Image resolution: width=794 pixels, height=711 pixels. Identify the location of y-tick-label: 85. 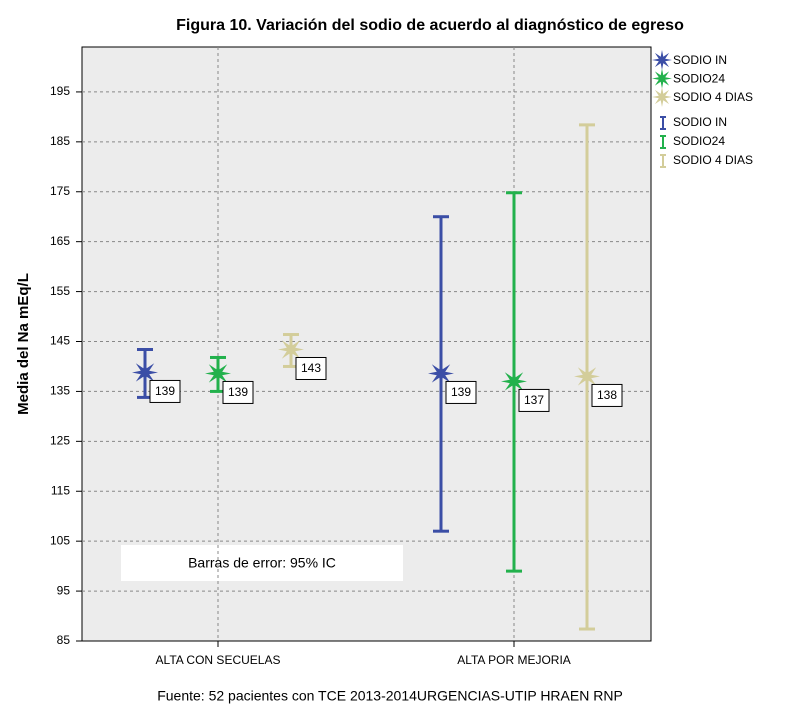
(64, 640).